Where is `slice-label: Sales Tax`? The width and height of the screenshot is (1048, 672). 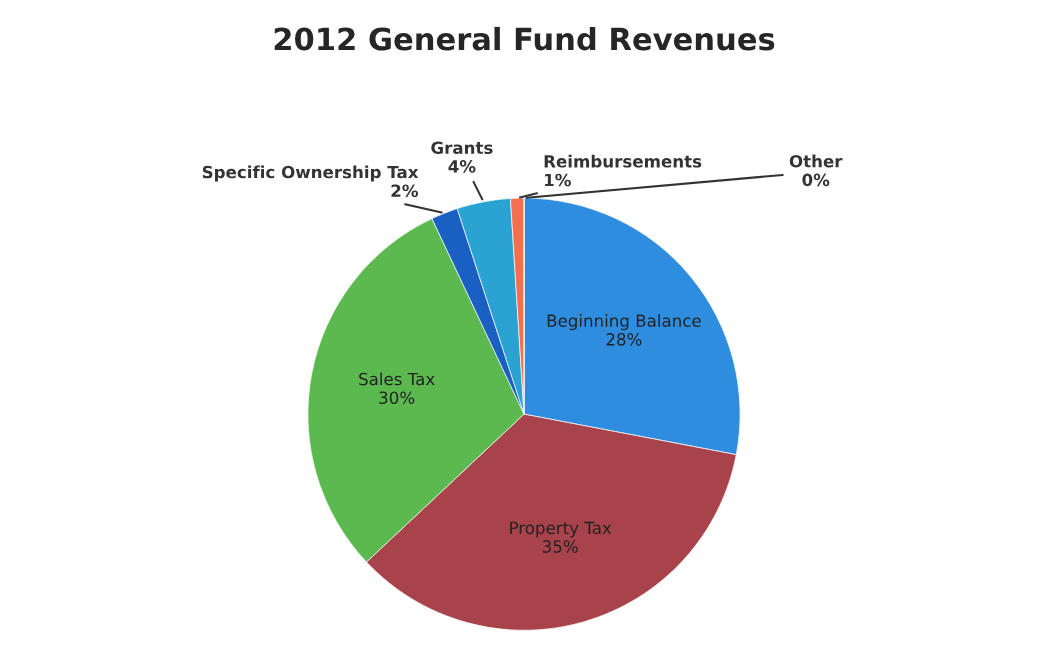
slice-label: Sales Tax is located at coordinates (397, 379).